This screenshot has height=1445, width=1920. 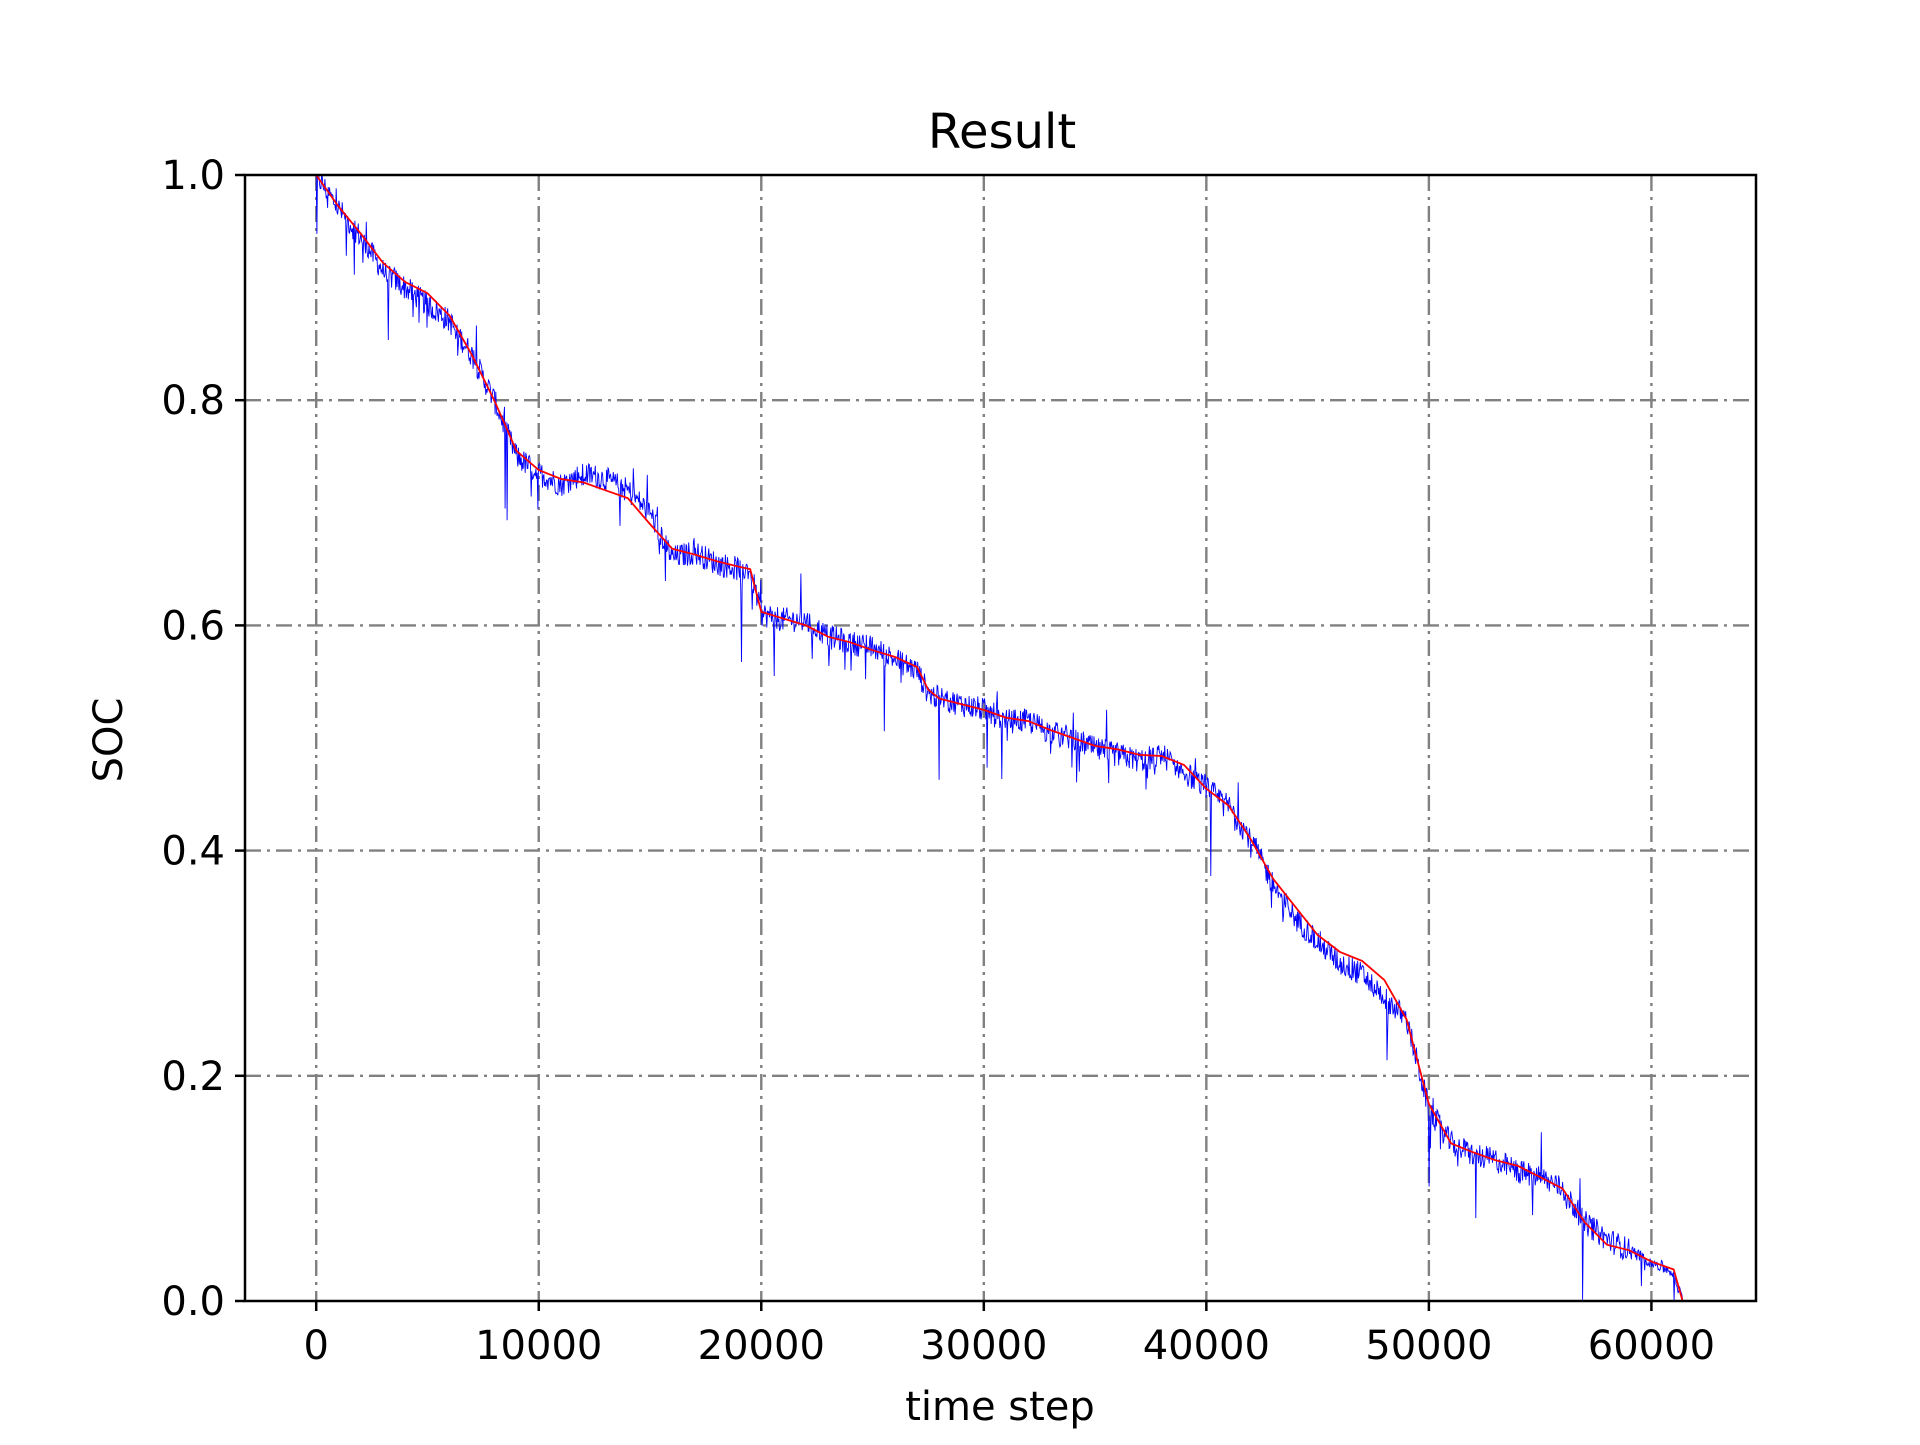 I want to click on y-tick-label: 0.6, so click(x=193, y=626).